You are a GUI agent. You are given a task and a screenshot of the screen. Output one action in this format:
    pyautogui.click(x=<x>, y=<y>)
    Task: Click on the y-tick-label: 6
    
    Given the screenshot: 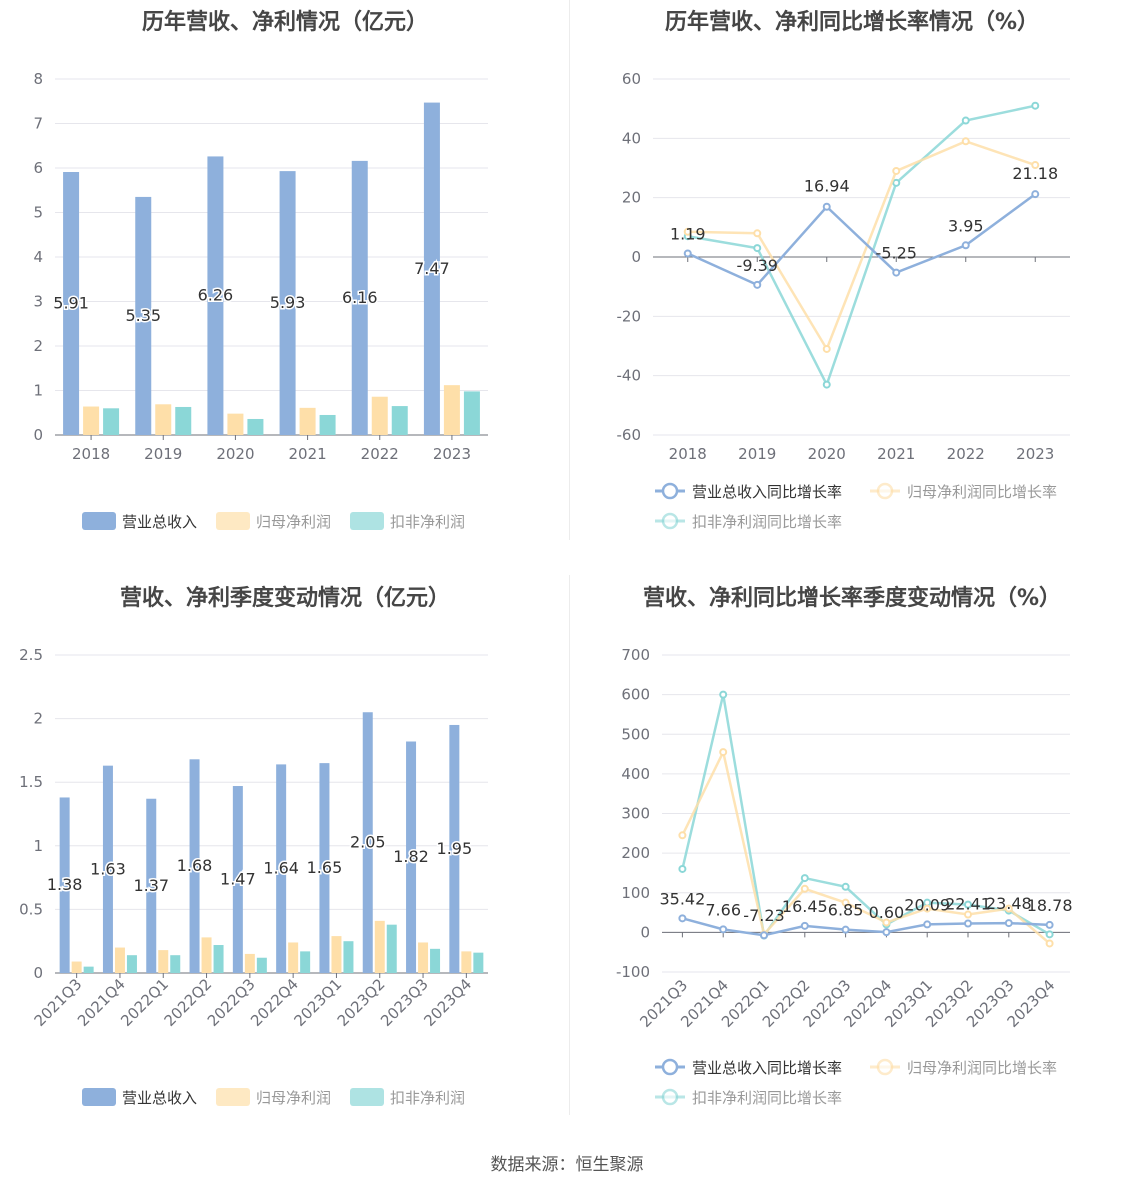 What is the action you would take?
    pyautogui.click(x=38, y=168)
    